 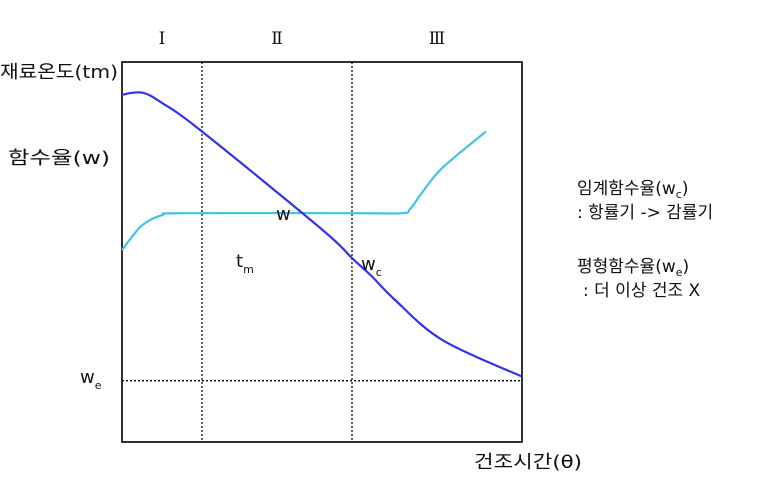 What do you see at coordinates (371, 266) in the screenshot?
I see `critical-point-label: wc` at bounding box center [371, 266].